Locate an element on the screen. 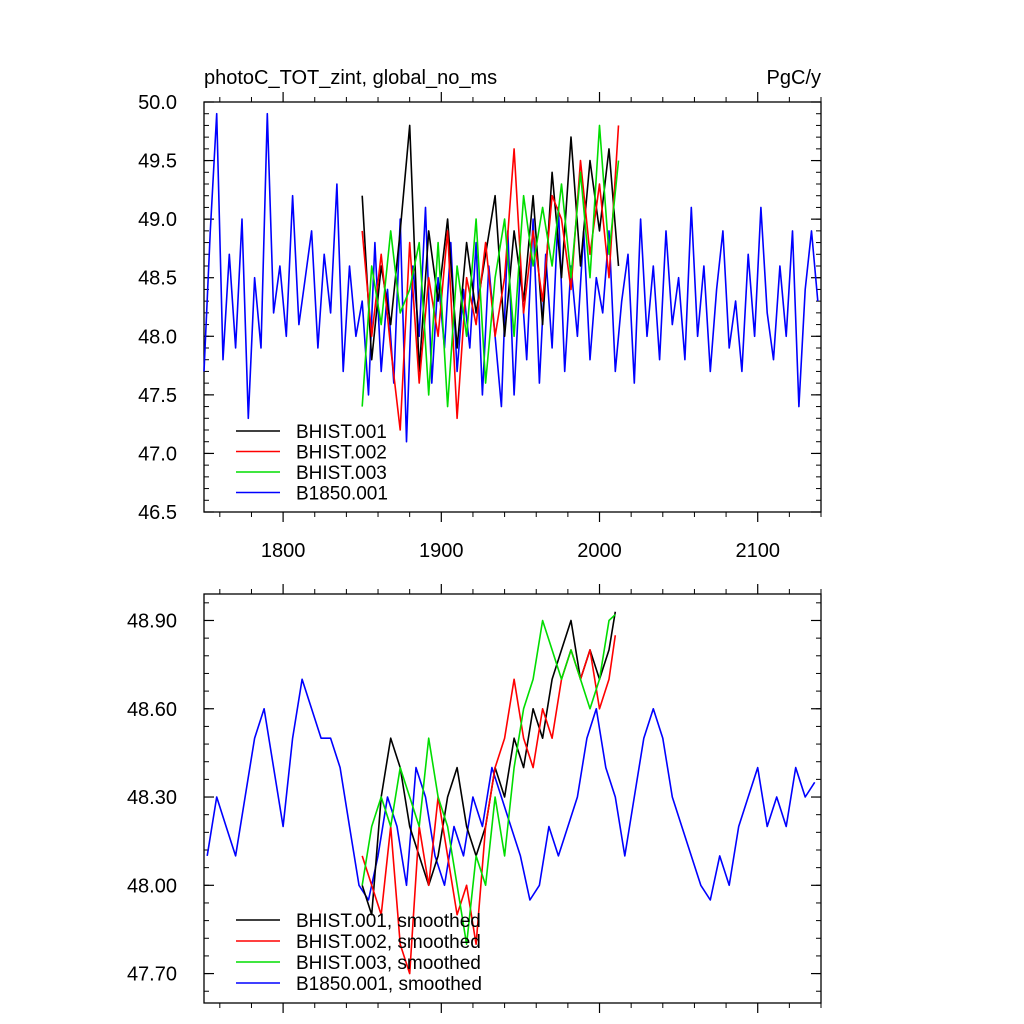 This screenshot has height=1024, width=1024. top-ytick-label: 50.0 is located at coordinates (157, 103).